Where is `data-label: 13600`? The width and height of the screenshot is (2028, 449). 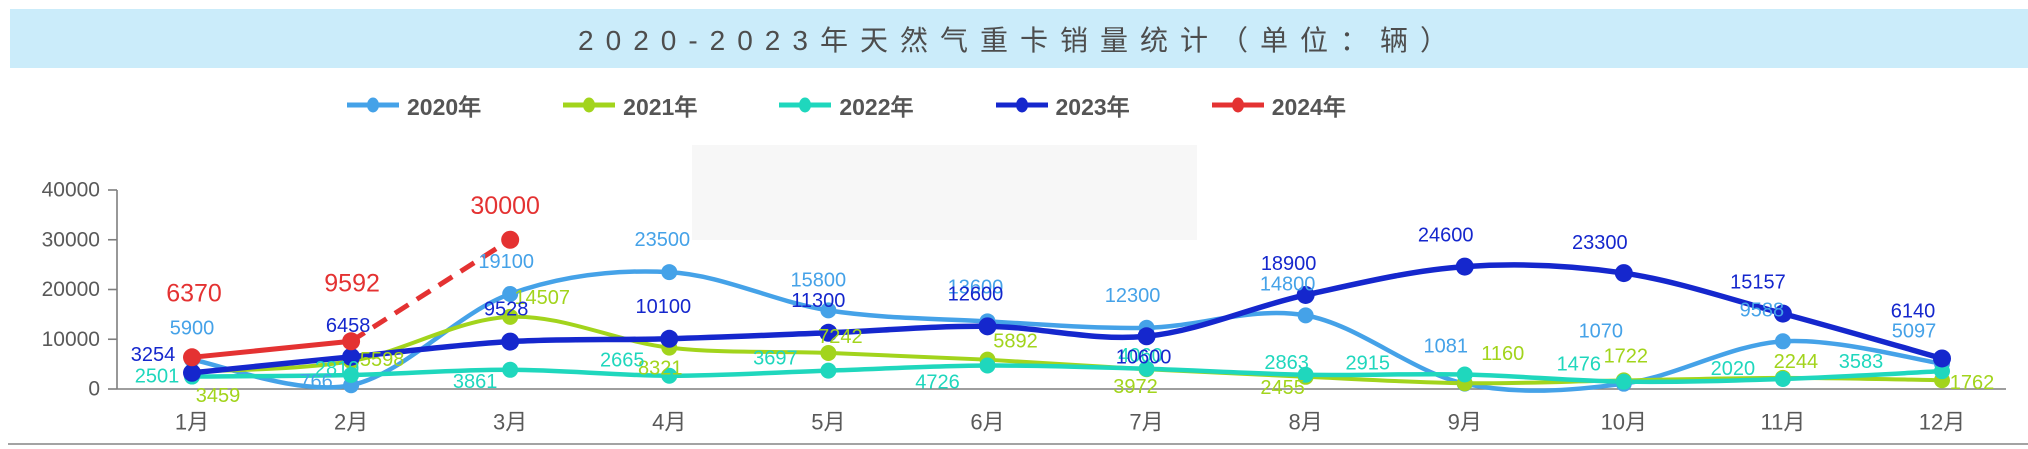
data-label: 13600 is located at coordinates (976, 287).